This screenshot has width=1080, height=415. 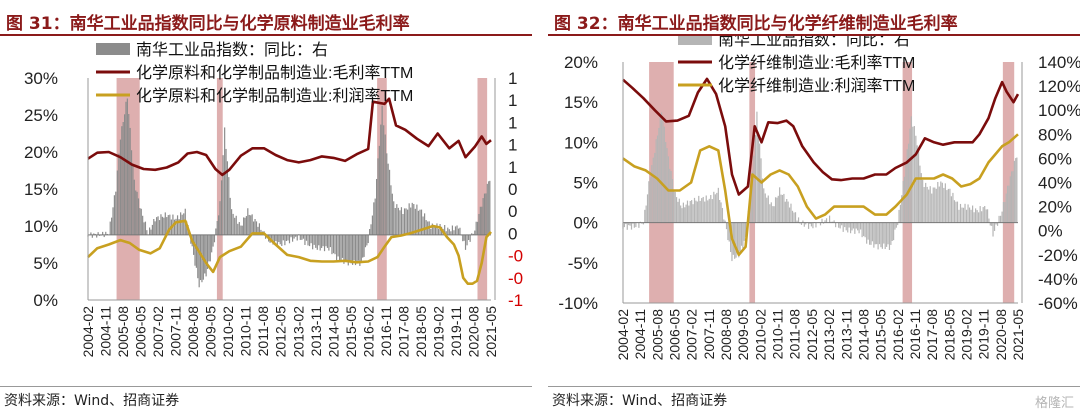 What do you see at coordinates (1054, 403) in the screenshot?
I see `watermark-logo: 格隆汇` at bounding box center [1054, 403].